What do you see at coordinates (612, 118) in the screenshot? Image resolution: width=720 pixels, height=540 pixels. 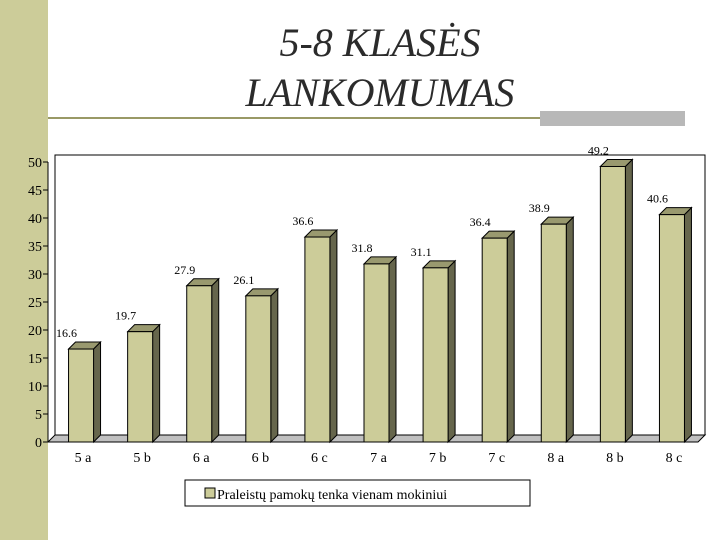 I see `decor-box` at bounding box center [612, 118].